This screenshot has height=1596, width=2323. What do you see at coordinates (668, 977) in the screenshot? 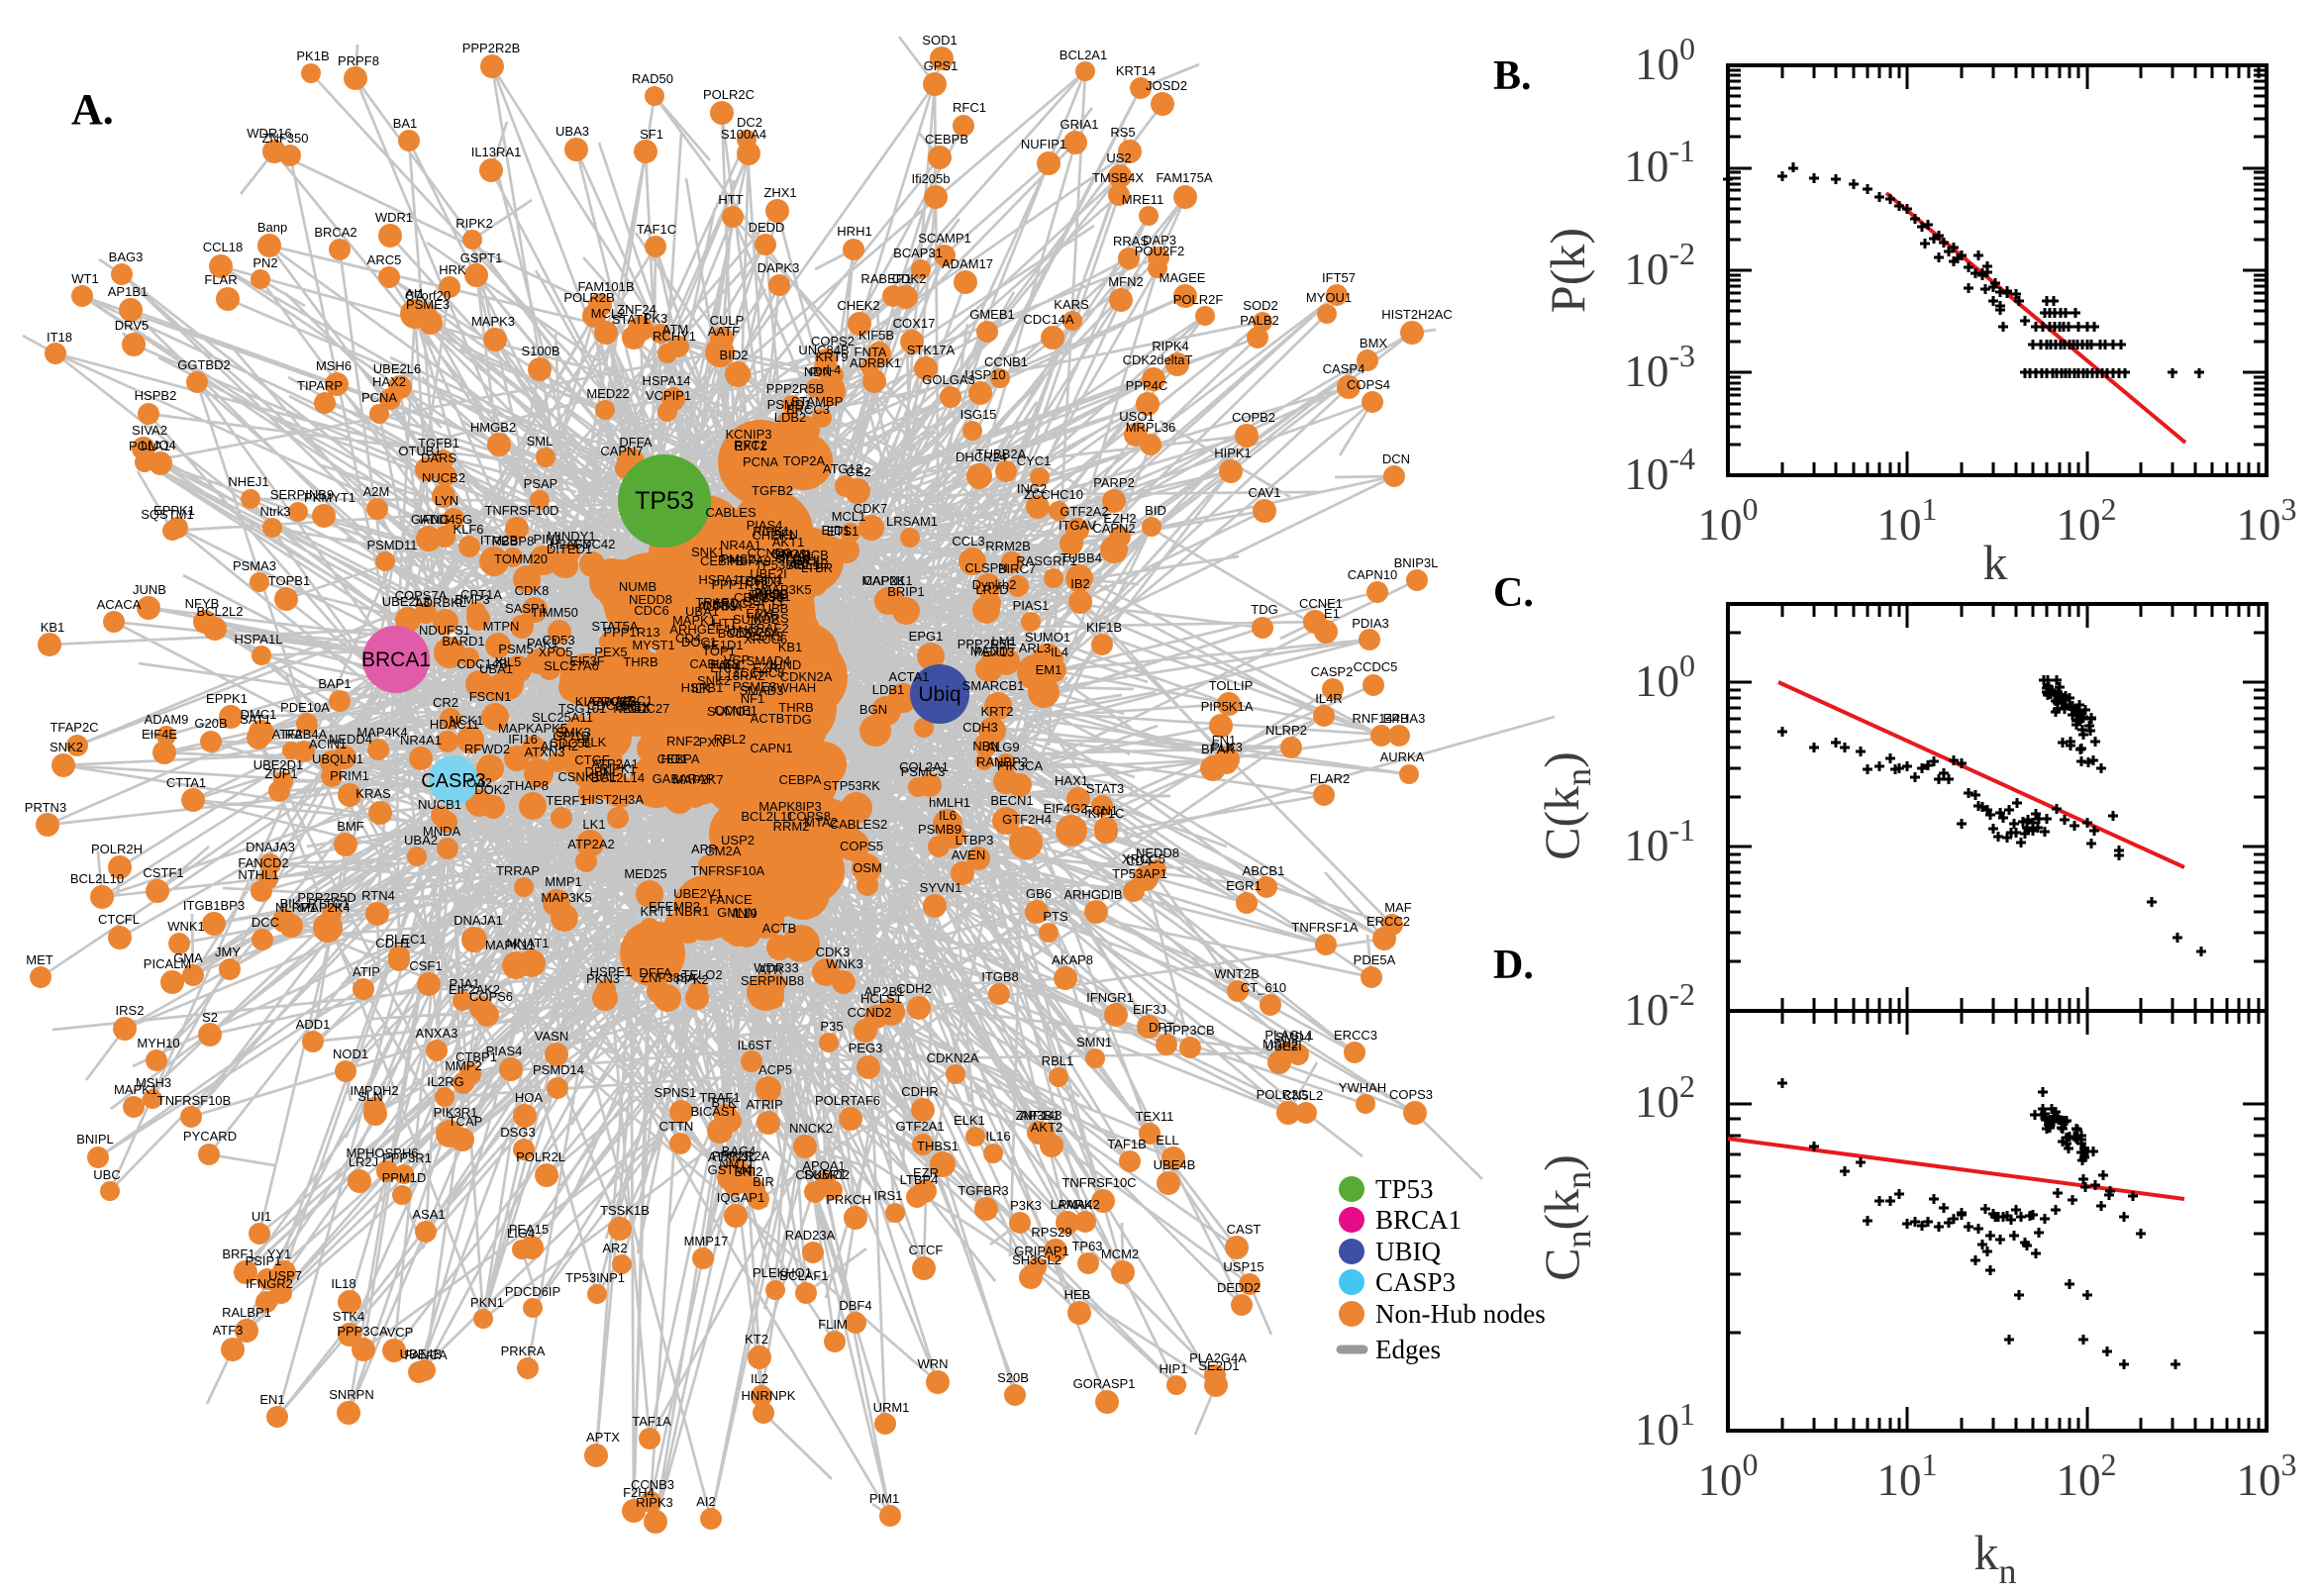
I see `svg-text: ZNF385A` at bounding box center [668, 977].